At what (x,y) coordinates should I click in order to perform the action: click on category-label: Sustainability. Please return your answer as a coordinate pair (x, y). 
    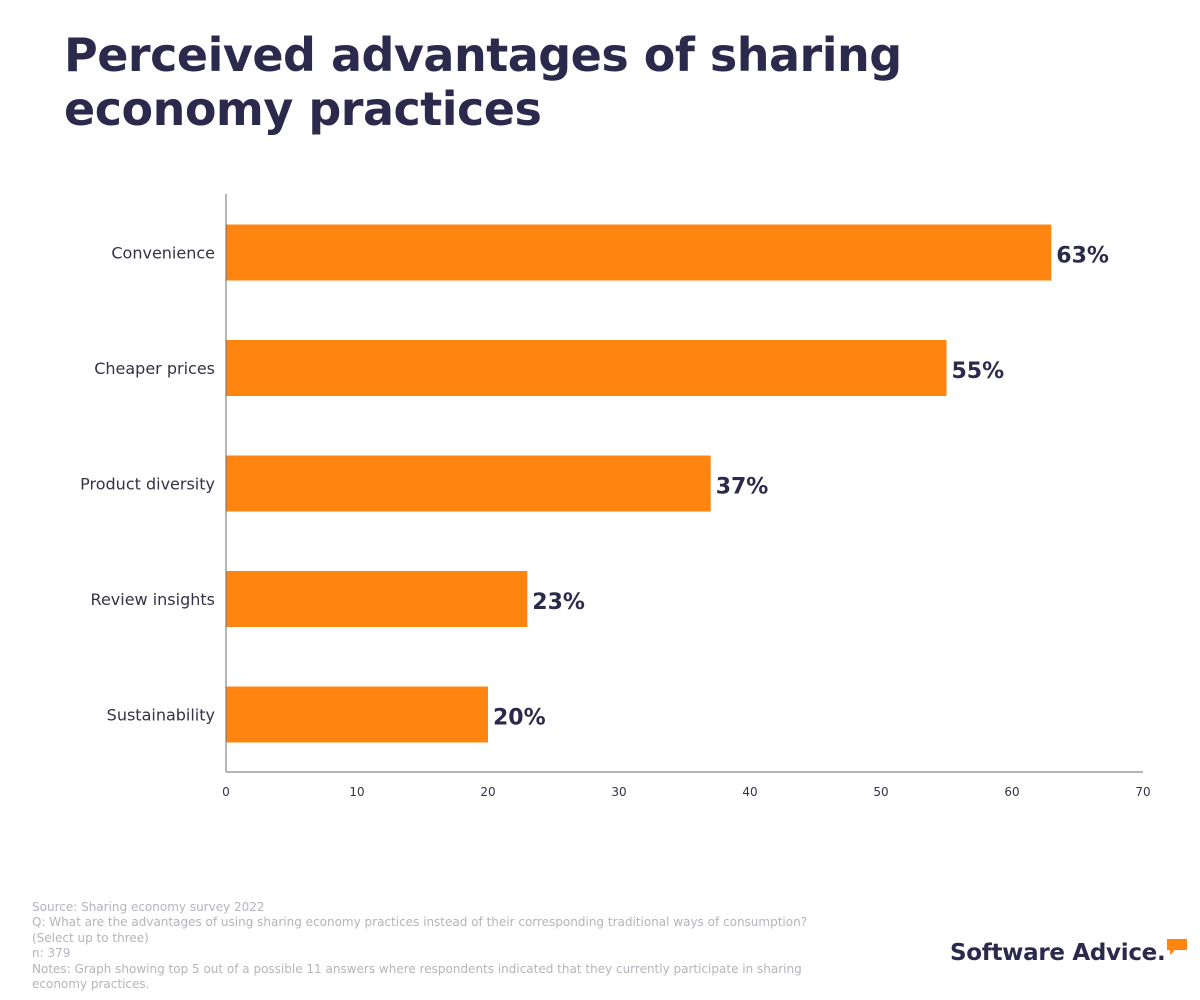
    Looking at the image, I should click on (161, 715).